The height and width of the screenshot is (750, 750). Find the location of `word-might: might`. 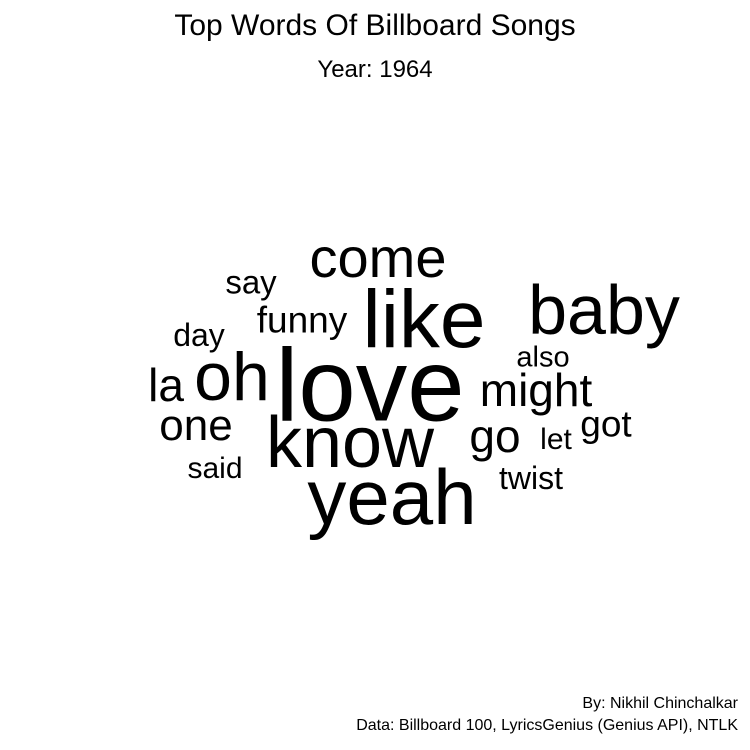

word-might: might is located at coordinates (536, 390).